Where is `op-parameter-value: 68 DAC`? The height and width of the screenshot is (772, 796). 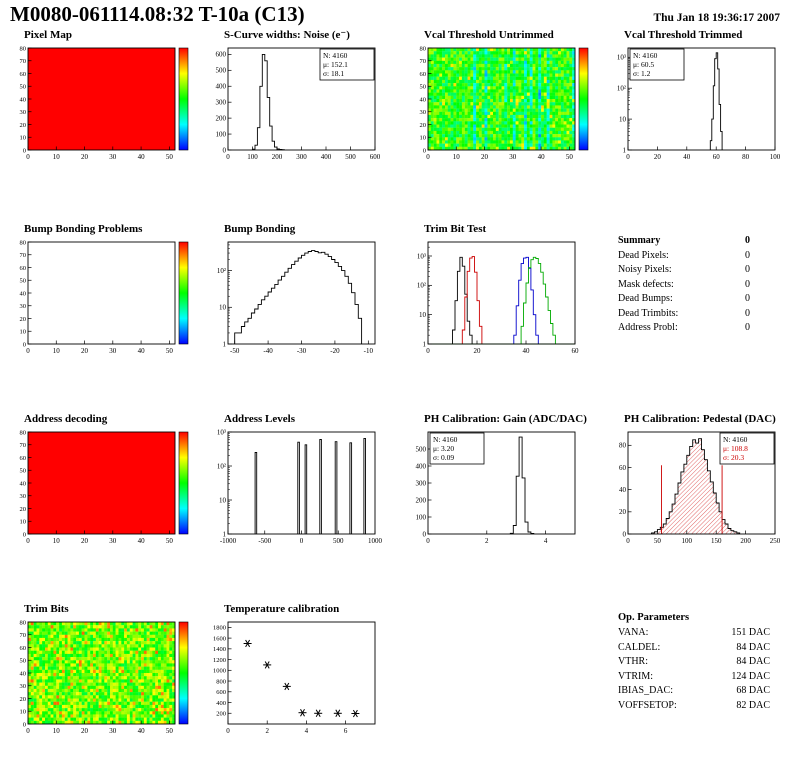 op-parameter-value: 68 DAC is located at coordinates (753, 690).